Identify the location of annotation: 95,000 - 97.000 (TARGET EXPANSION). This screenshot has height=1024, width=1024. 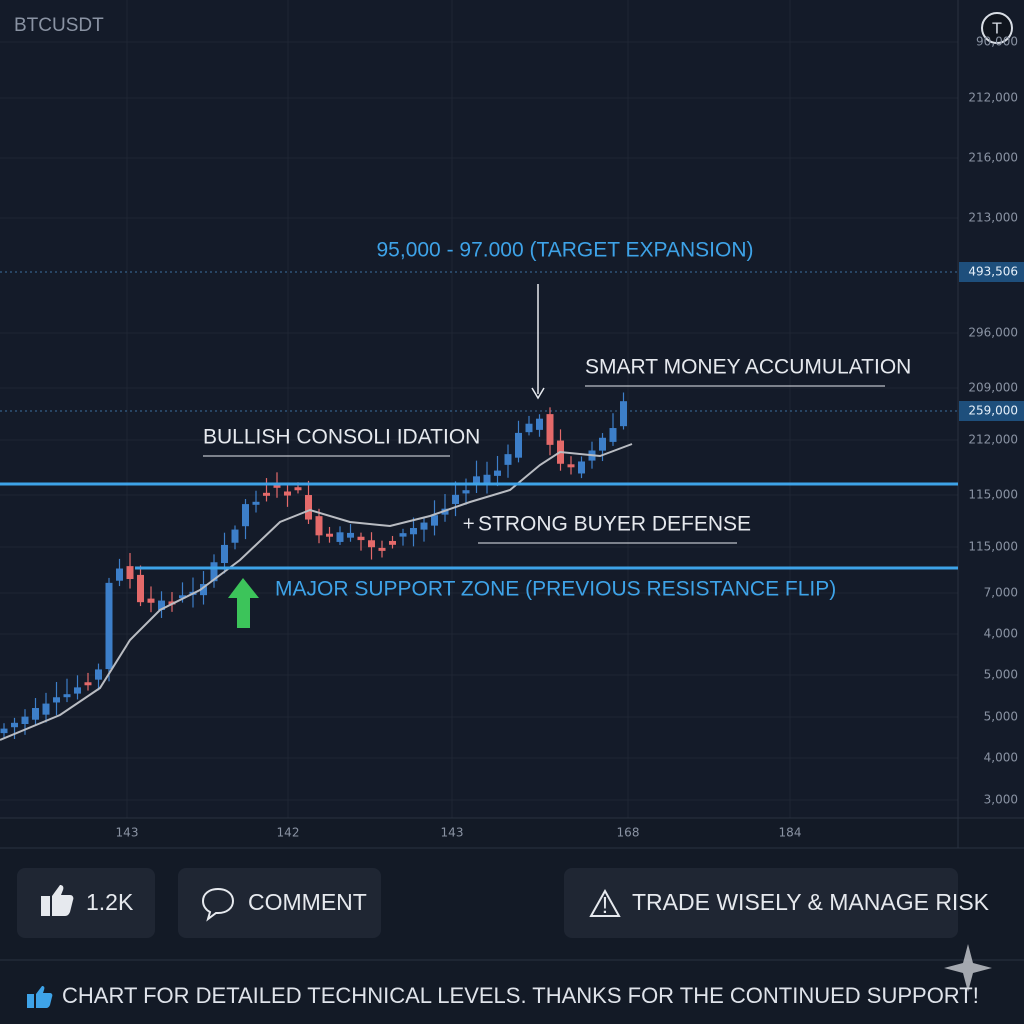
(565, 250).